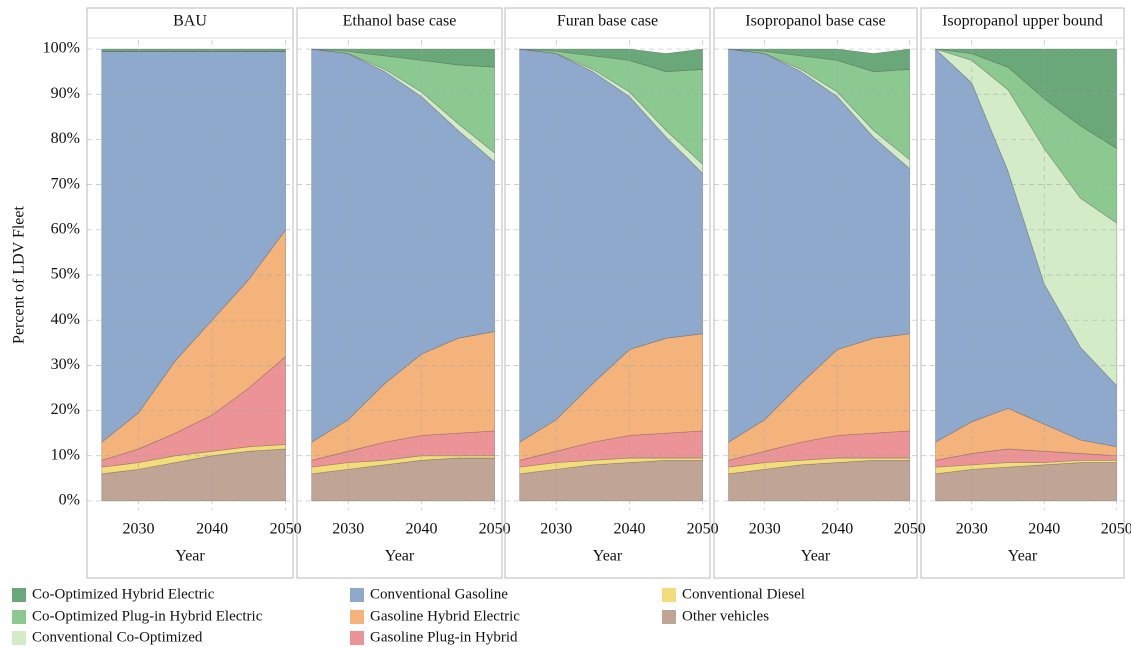  I want to click on y-tick-label: 60%, so click(65, 228).